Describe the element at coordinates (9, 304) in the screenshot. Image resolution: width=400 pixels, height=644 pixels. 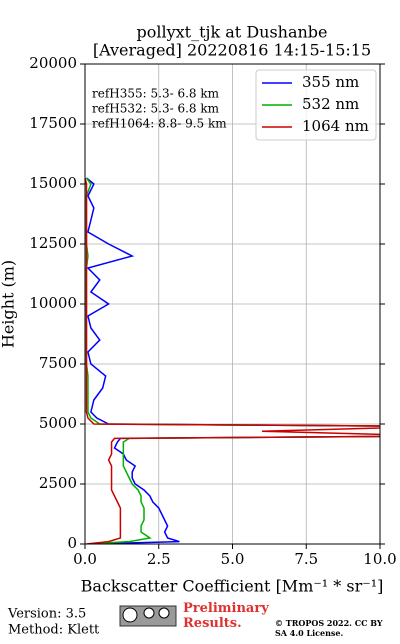
I see `y-axis-label: Height (m)` at that location.